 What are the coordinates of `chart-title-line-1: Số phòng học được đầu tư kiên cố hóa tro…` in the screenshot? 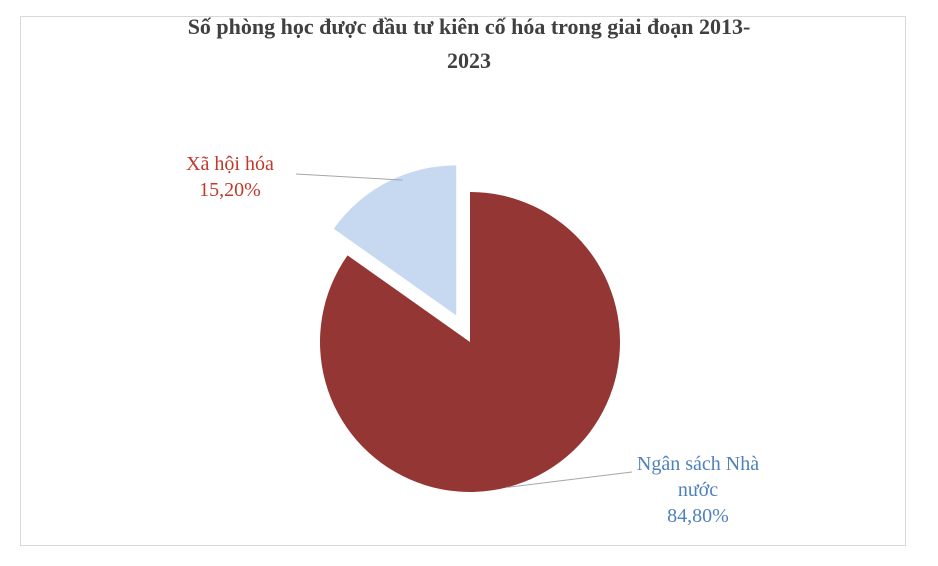 It's located at (469, 26).